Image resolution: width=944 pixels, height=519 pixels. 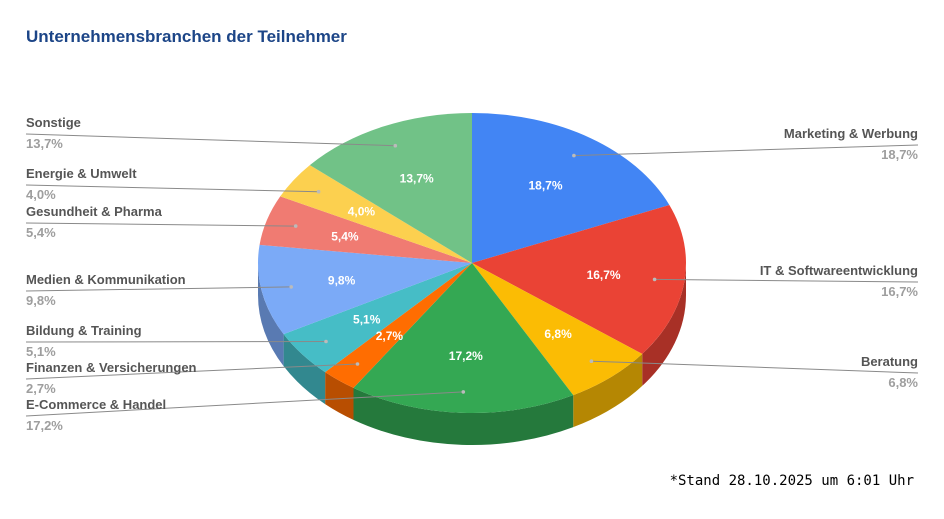 What do you see at coordinates (839, 270) in the screenshot?
I see `category-label-it-and-softwareentwicklung: IT & Softwareentwicklung` at bounding box center [839, 270].